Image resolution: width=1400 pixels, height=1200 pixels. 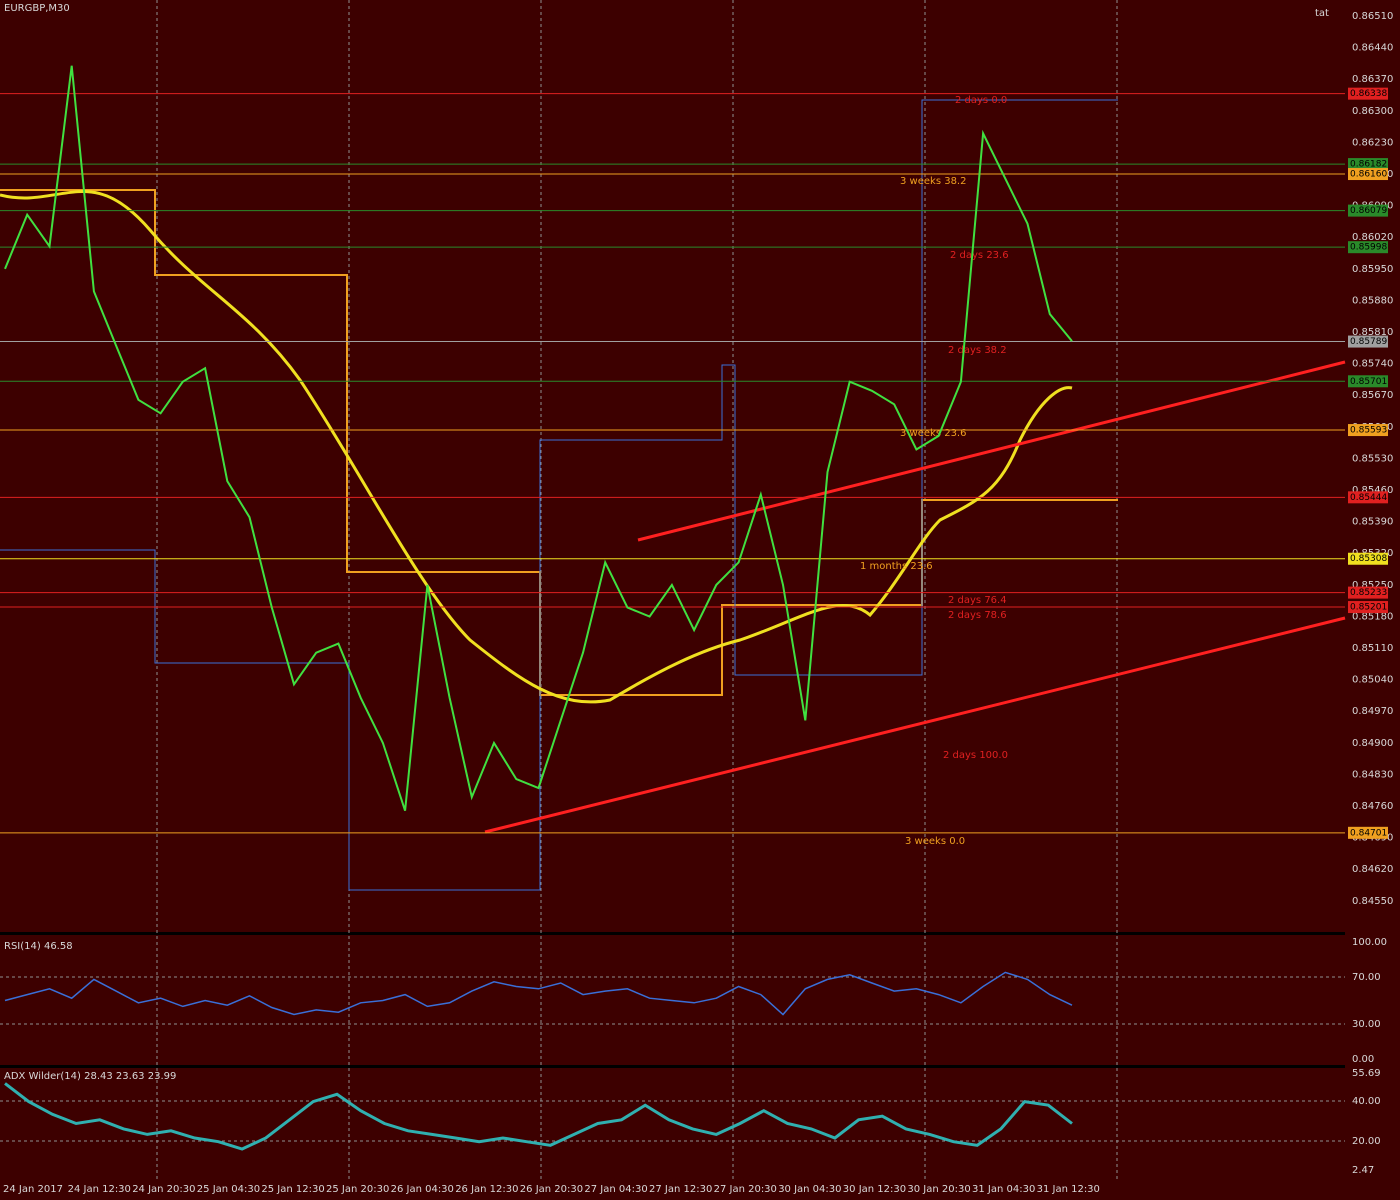 I want to click on level-tag-label: 0.85233, so click(x=1368, y=593).